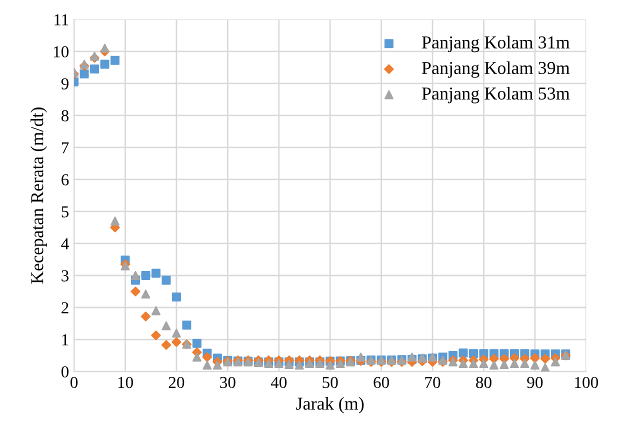 This screenshot has height=432, width=617. Describe the element at coordinates (65, 116) in the screenshot. I see `y-tick-label: 8` at that location.